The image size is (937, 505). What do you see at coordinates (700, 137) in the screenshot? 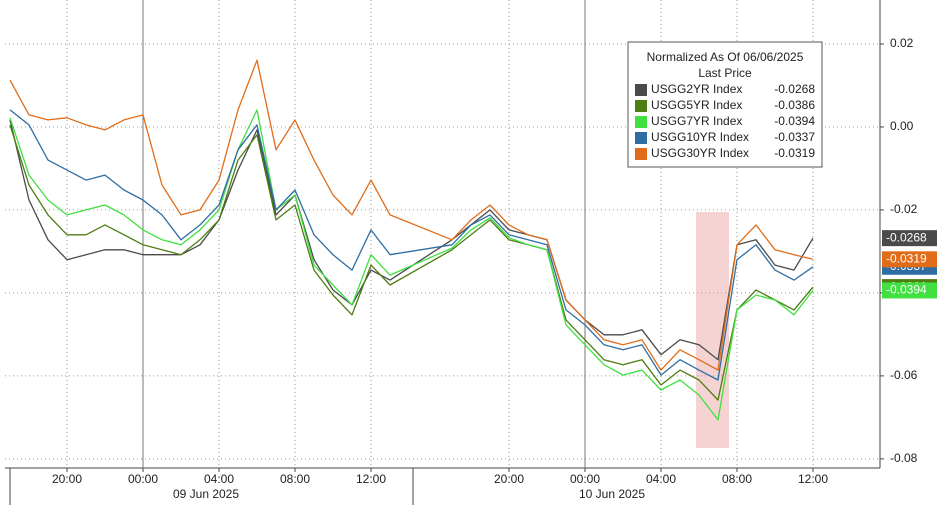
I see `legend-label: USGG10YR Index` at bounding box center [700, 137].